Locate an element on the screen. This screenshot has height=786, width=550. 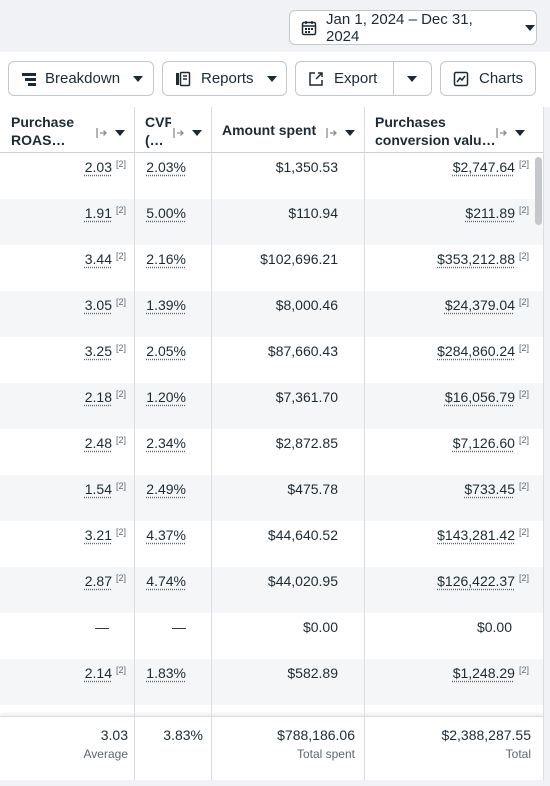
breakdown-button: Breakdown is located at coordinates (81, 78).